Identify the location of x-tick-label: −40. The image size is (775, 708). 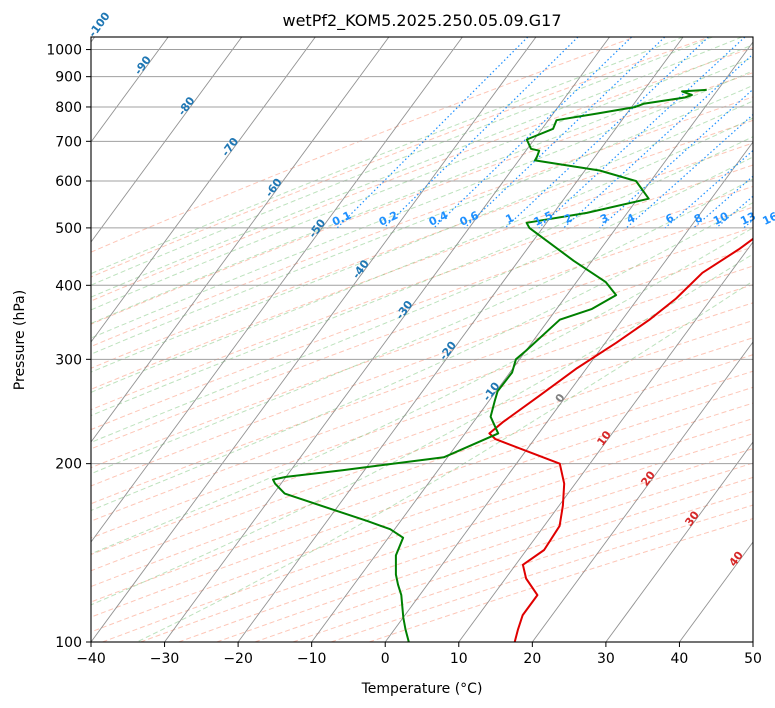
(91, 659).